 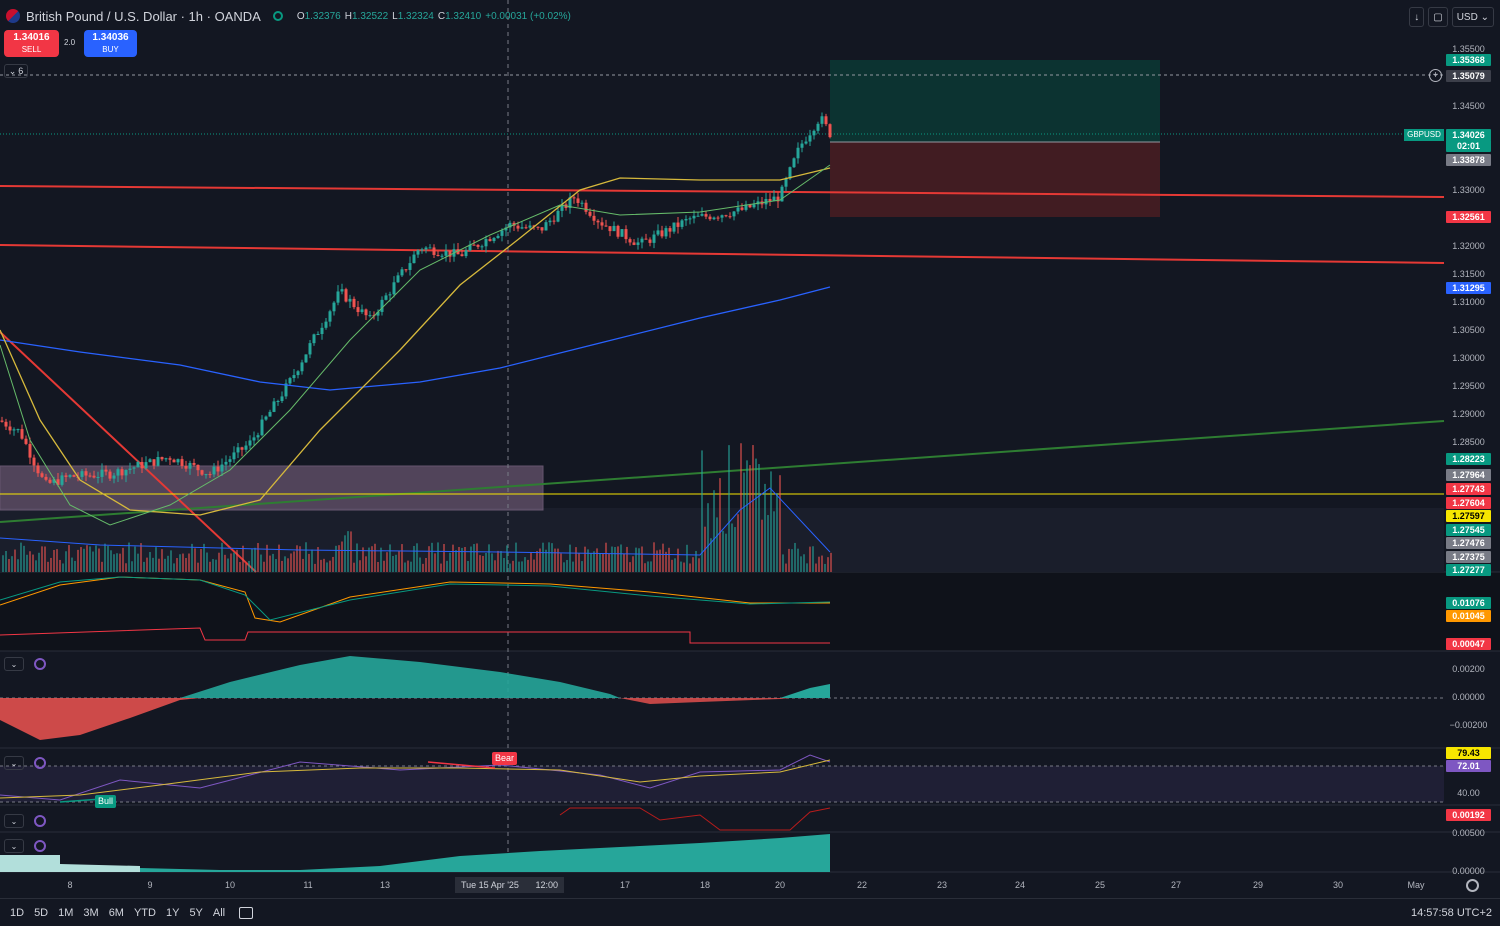 I want to click on symbol-title: British Pound / U.S. Dollar · 1h · OANDA, so click(x=143, y=16).